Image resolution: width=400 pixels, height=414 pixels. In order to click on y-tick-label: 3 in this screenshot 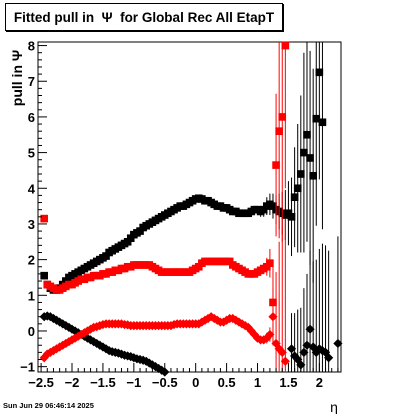, I will do `click(31, 224)`.